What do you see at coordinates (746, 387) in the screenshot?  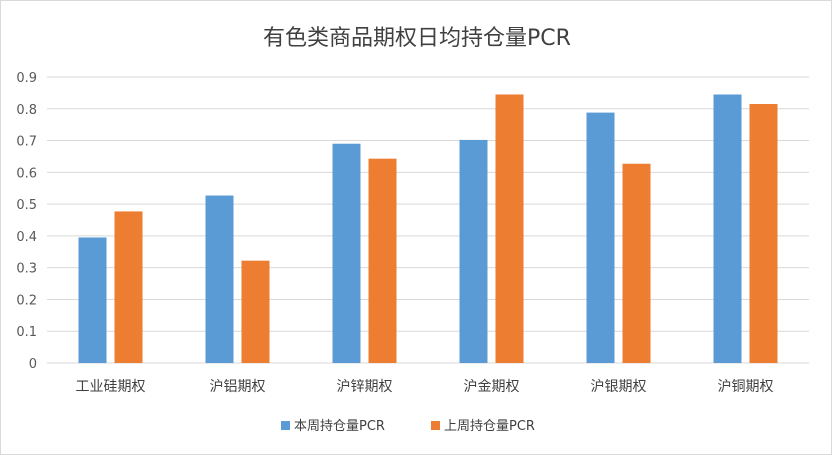 I see `category-label: 沪铜期权` at bounding box center [746, 387].